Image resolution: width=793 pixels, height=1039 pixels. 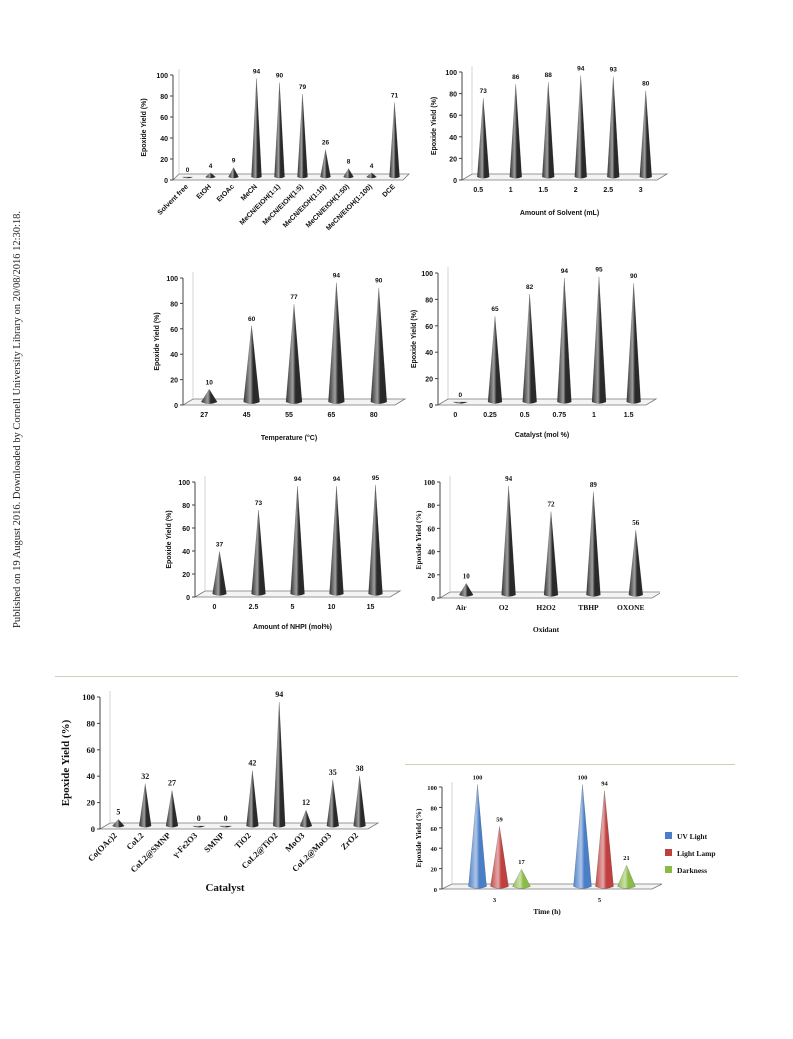 I want to click on x-tick-label: MeCN/EtOH(1:50), so click(x=328, y=206).